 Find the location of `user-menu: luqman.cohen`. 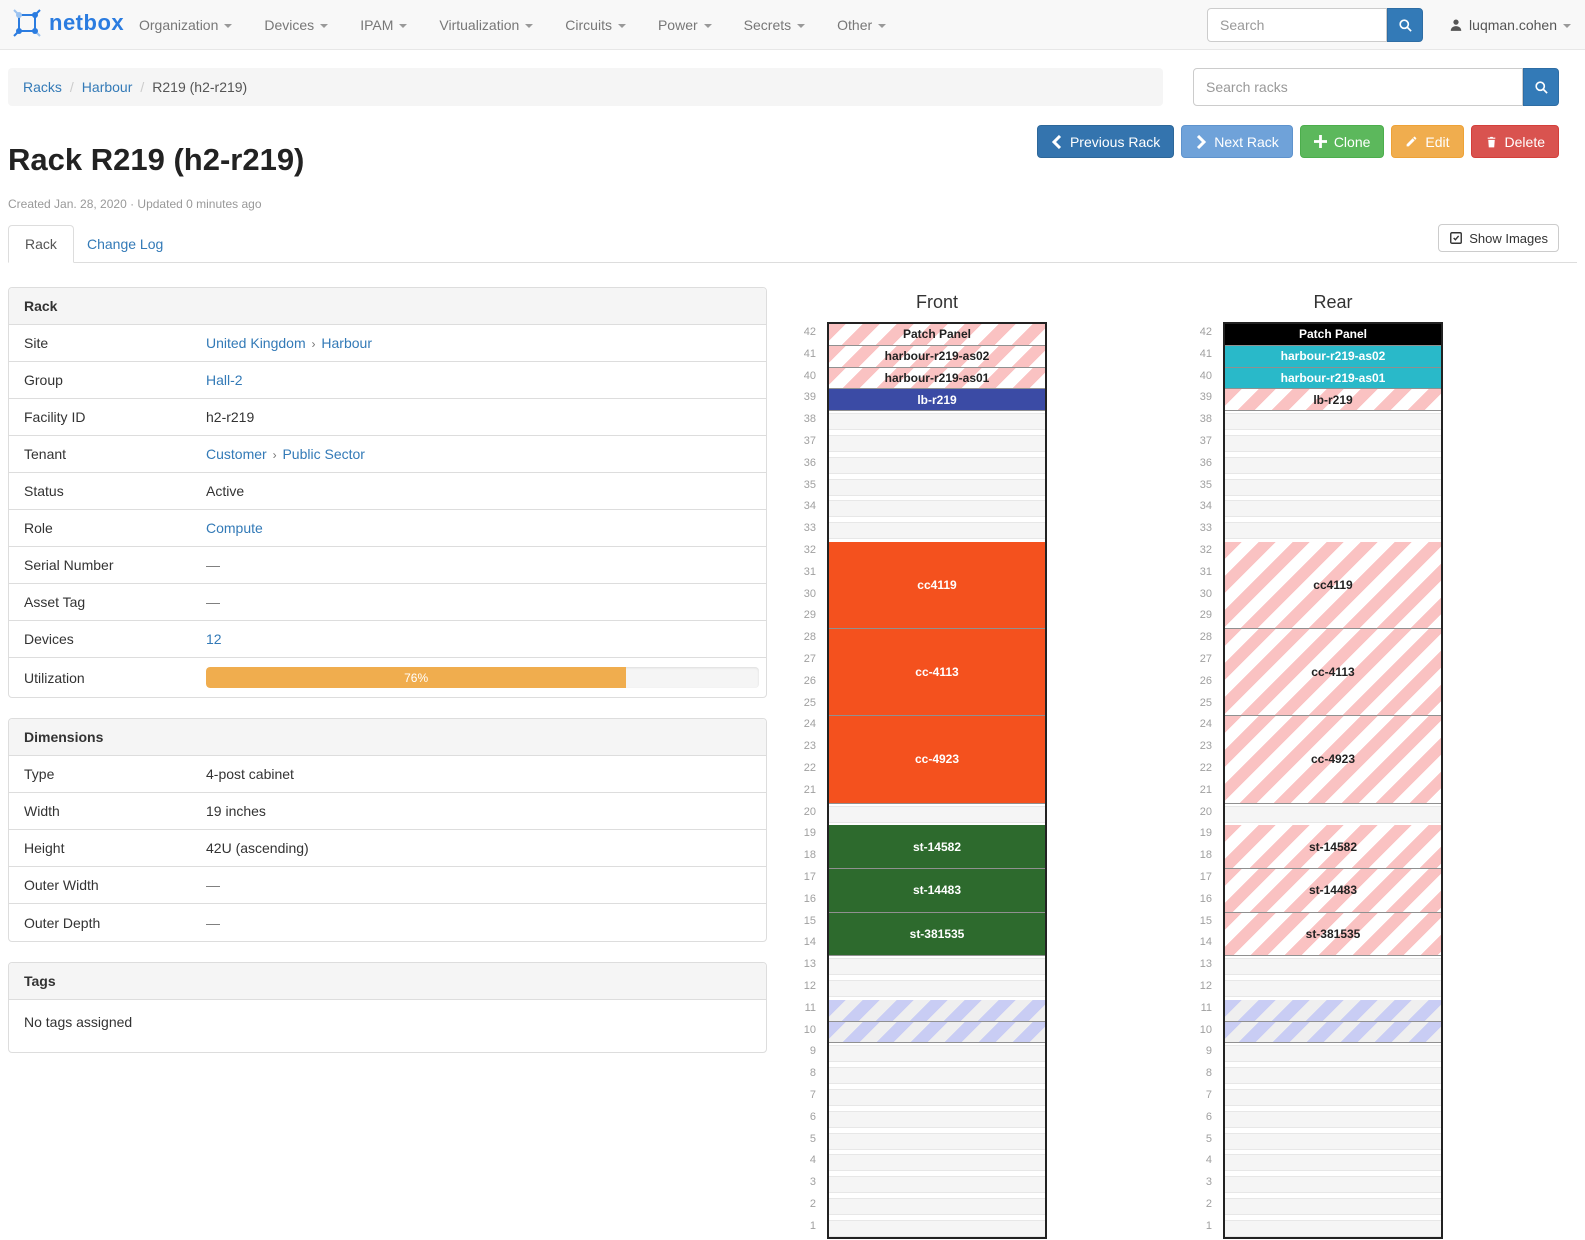

user-menu: luqman.cohen is located at coordinates (1510, 25).